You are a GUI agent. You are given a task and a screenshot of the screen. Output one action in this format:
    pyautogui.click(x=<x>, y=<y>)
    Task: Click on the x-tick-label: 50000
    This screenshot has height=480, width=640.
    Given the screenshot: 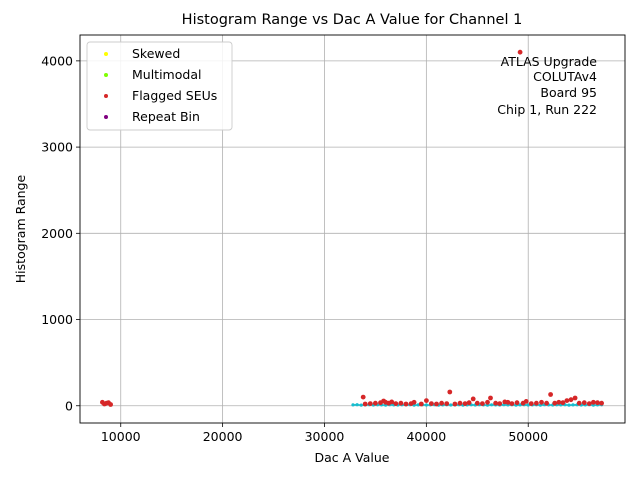 What is the action you would take?
    pyautogui.click(x=528, y=436)
    